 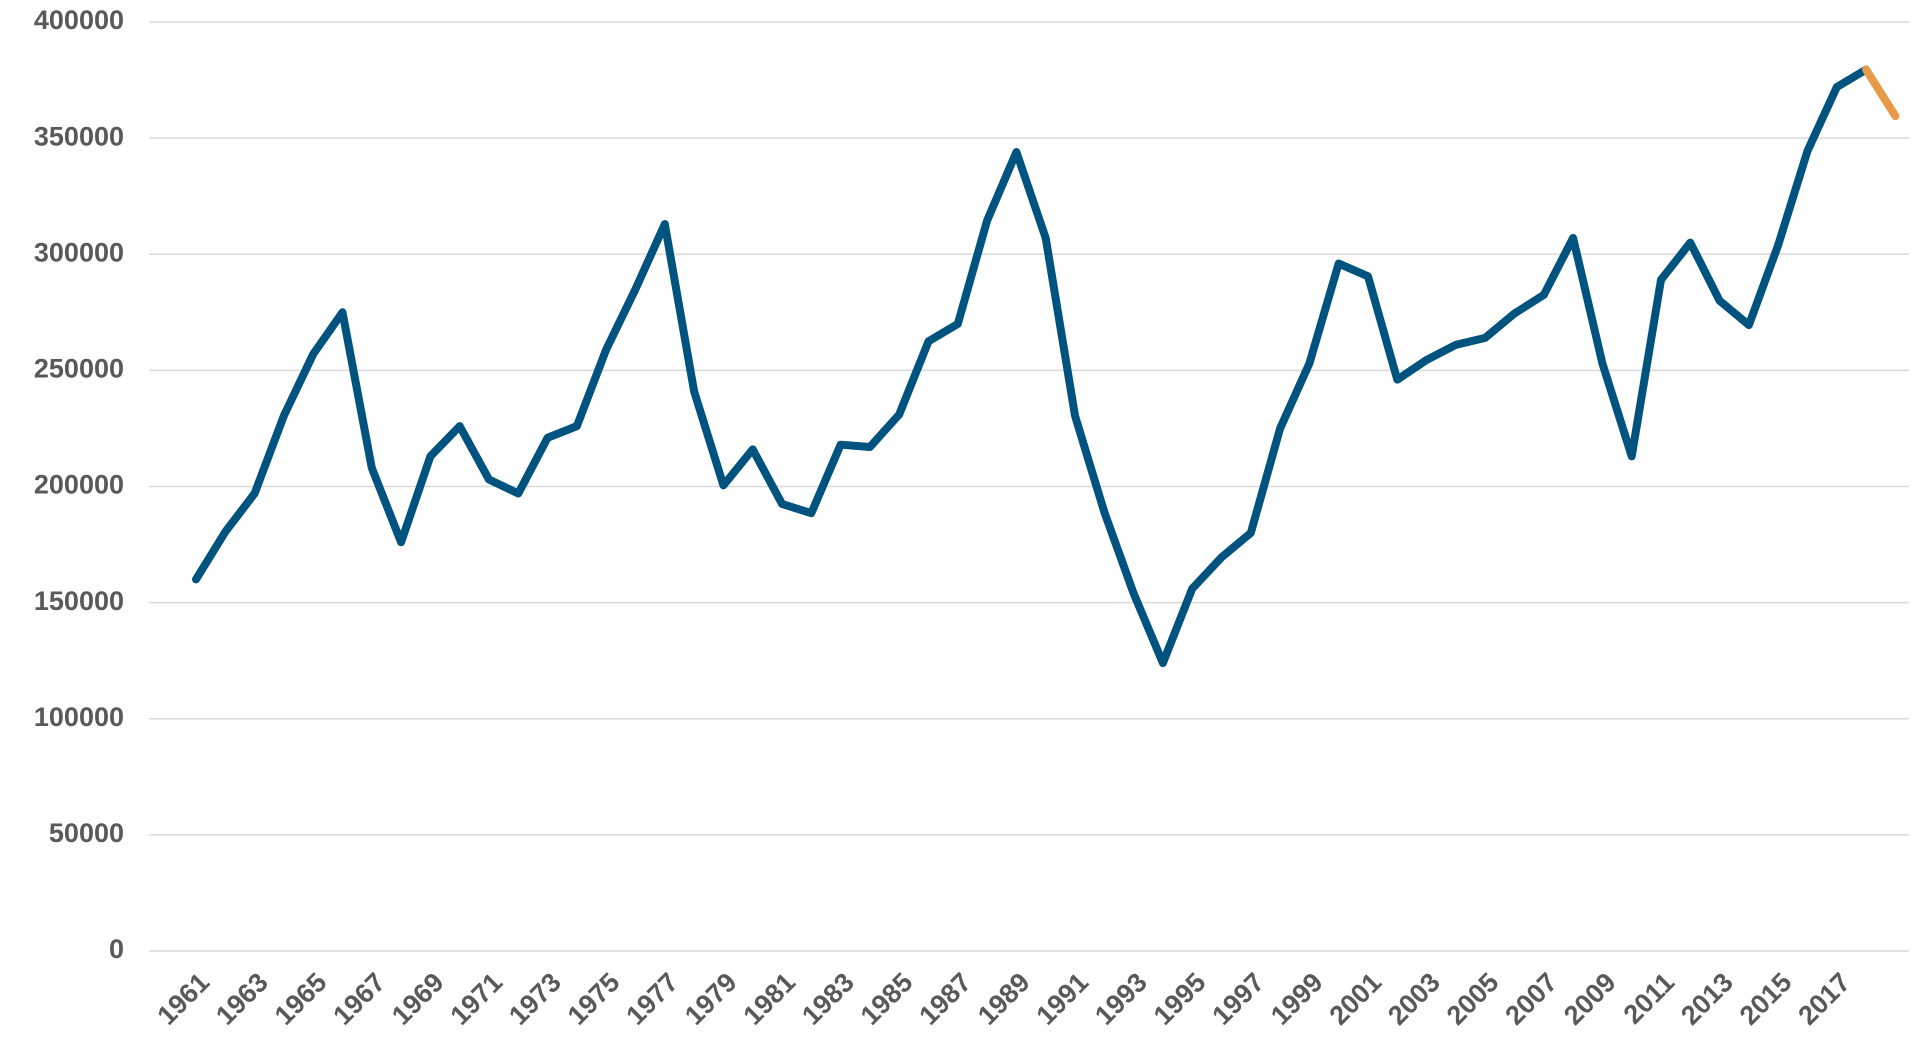 I want to click on x-tick-label: 2009, so click(x=1590, y=999).